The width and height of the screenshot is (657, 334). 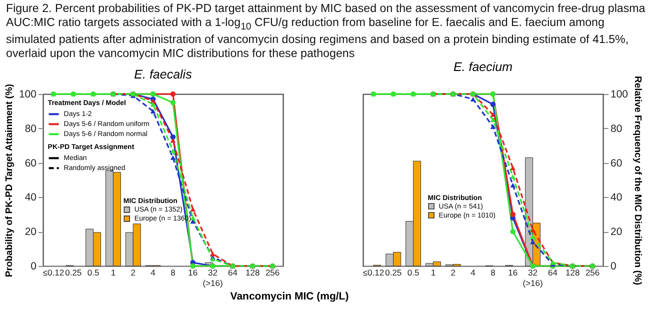 I want to click on y-tick-label: 20, so click(x=30, y=232).